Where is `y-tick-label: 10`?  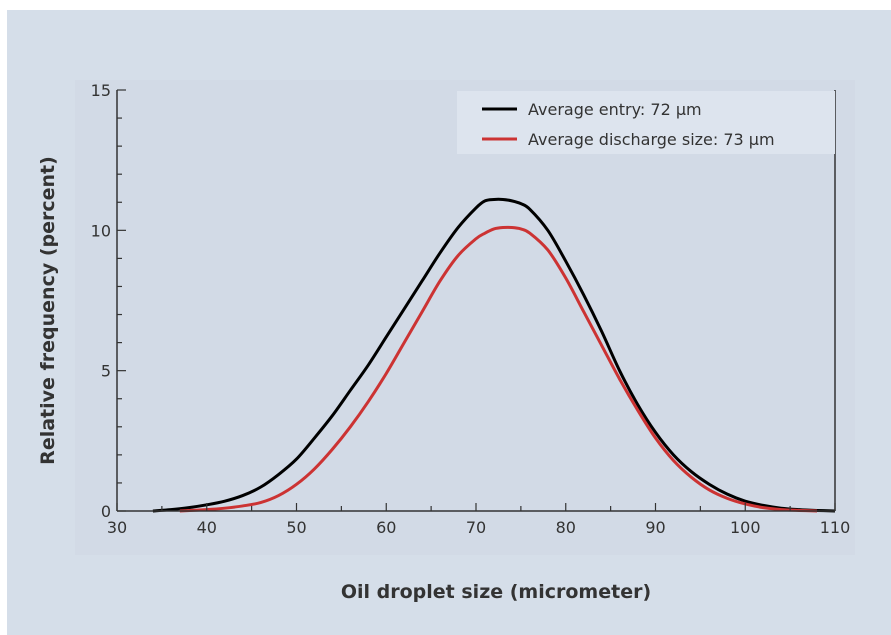
y-tick-label: 10 is located at coordinates (101, 230).